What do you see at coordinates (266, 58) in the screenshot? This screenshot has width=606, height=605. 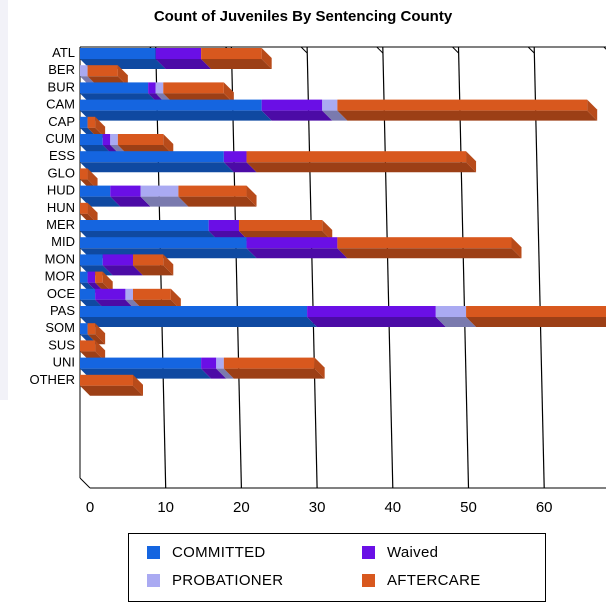 I see `bar-end-atl` at bounding box center [266, 58].